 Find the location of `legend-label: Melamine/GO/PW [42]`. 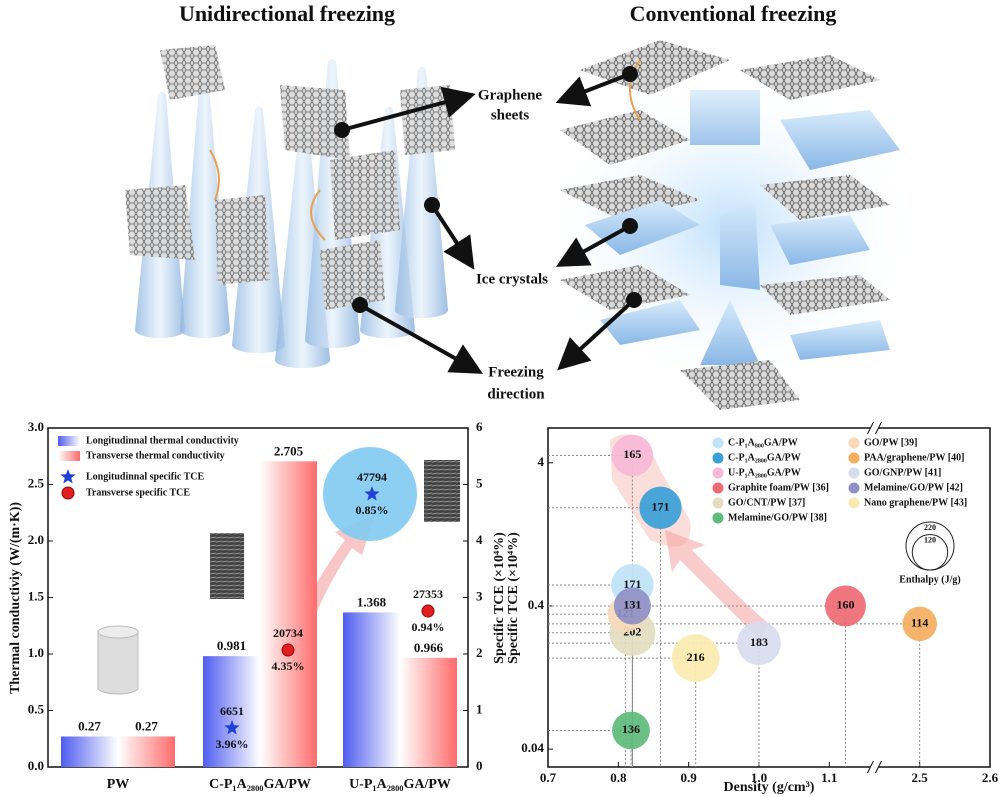

legend-label: Melamine/GO/PW [42] is located at coordinates (913, 487).